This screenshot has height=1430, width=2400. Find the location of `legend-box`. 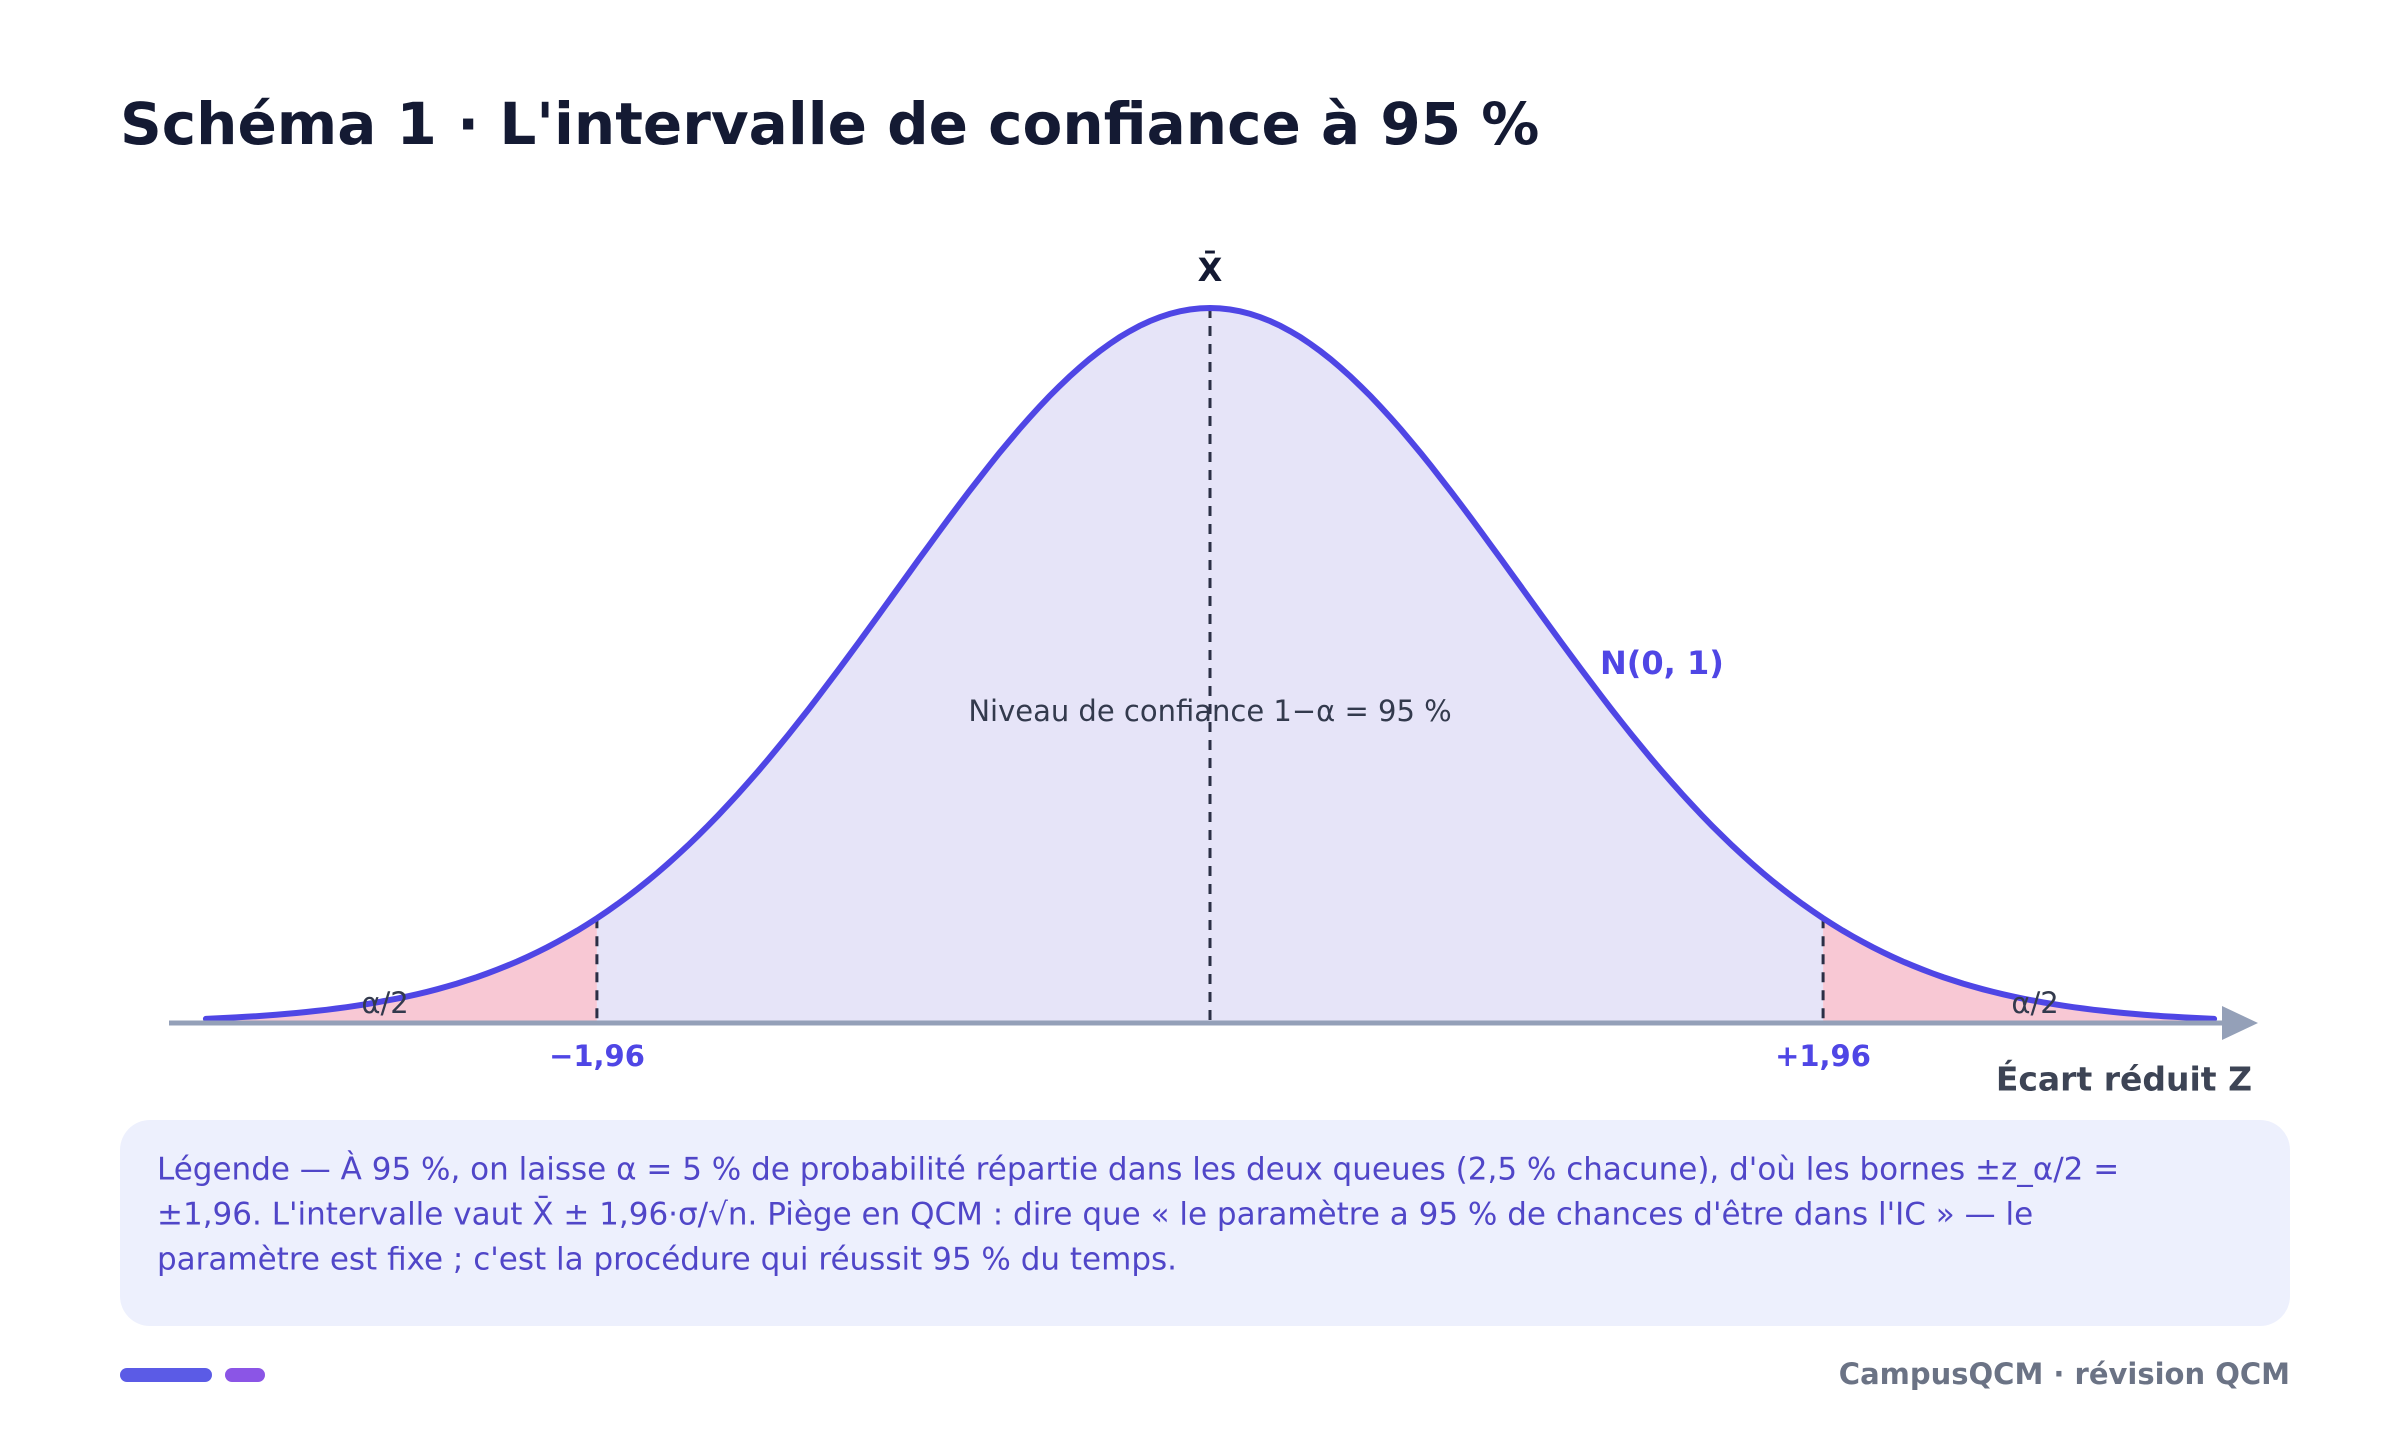

legend-box is located at coordinates (1205, 1223).